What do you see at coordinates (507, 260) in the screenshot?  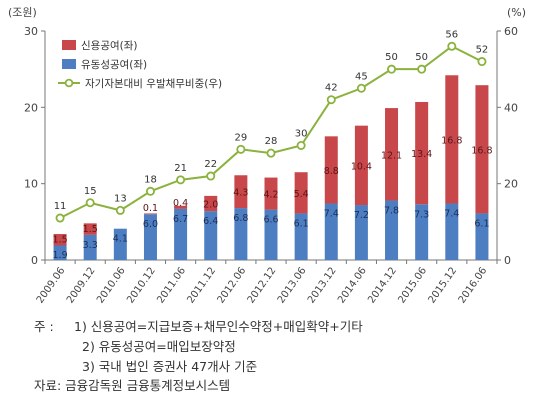 I see `right-tick-label: 0` at bounding box center [507, 260].